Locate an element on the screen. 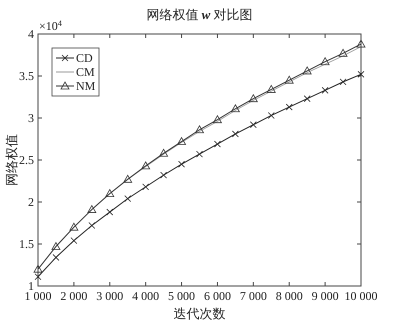 This screenshot has width=400, height=327. x-tick-label: 2 000 is located at coordinates (74, 296).